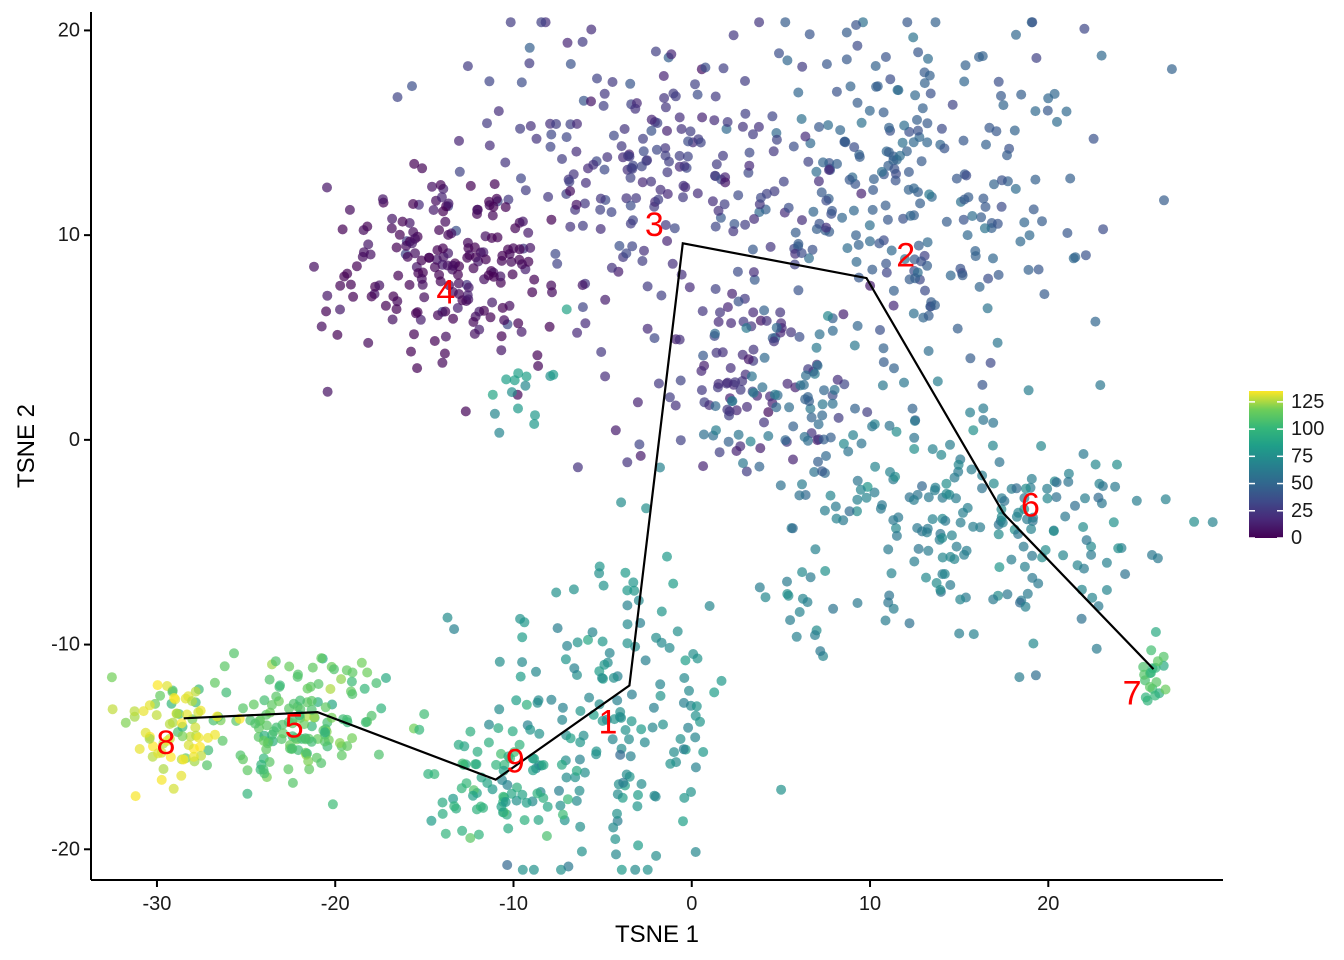 This screenshot has width=1344, height=960. What do you see at coordinates (1302, 511) in the screenshot?
I see `legend-tick-label: 25` at bounding box center [1302, 511].